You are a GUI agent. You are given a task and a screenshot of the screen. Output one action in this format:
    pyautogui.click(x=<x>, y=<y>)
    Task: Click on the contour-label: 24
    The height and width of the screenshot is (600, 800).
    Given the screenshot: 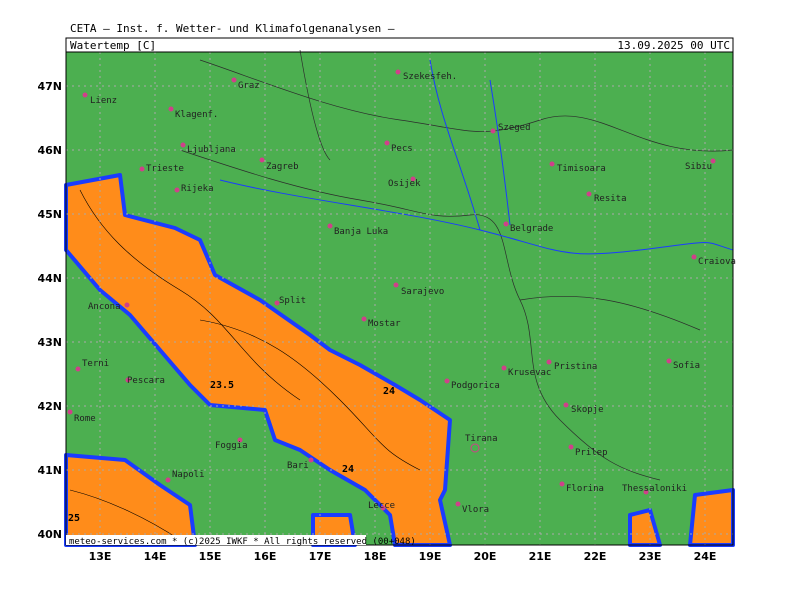 What is the action you would take?
    pyautogui.click(x=389, y=391)
    